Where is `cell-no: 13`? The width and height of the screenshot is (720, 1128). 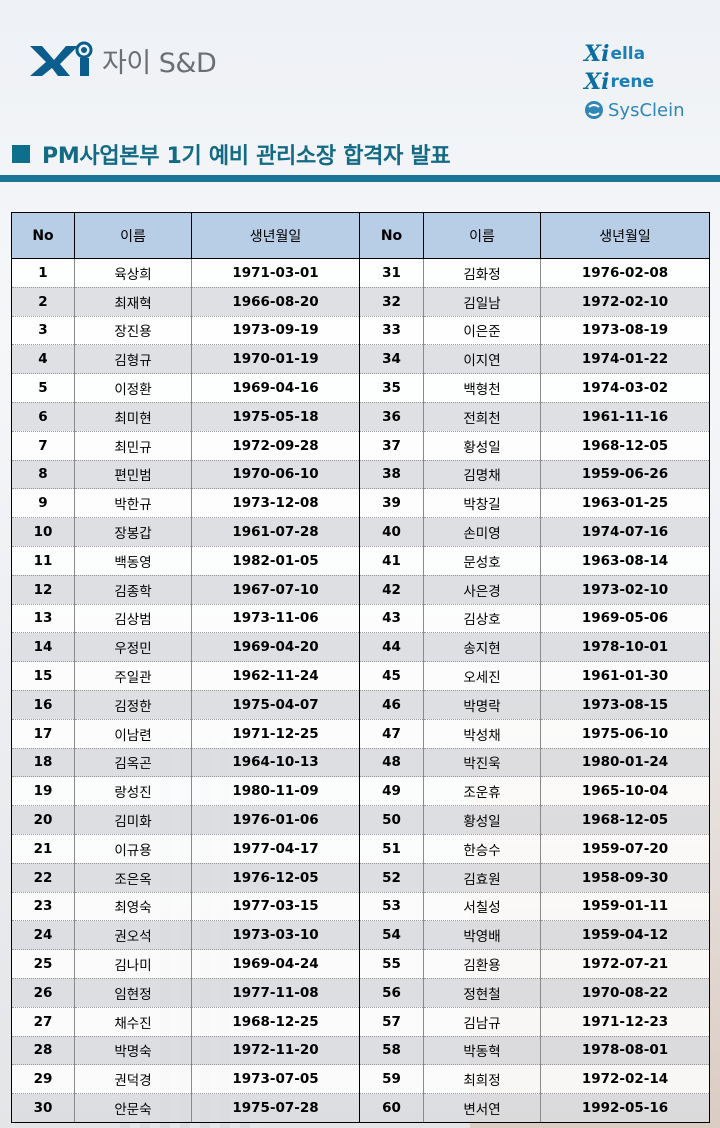
cell-no: 13 is located at coordinates (43, 619).